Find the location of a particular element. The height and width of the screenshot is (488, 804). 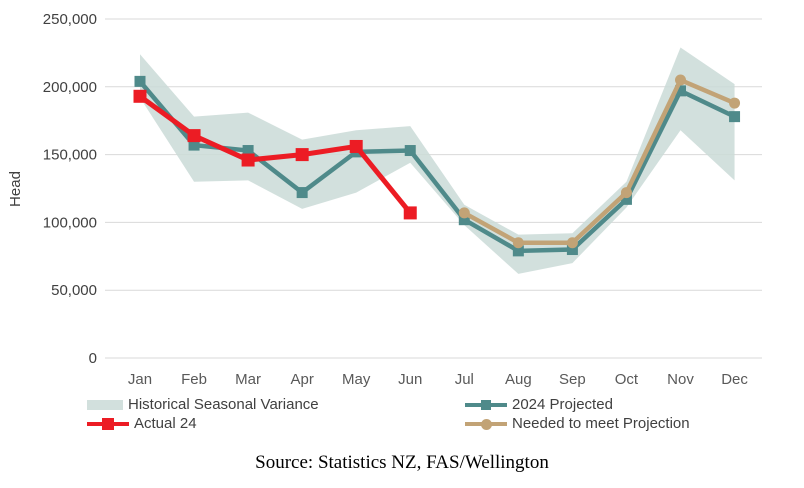

legend-item-historical-seasonal-variance: Historical Seasonal Variance is located at coordinates (276, 404).